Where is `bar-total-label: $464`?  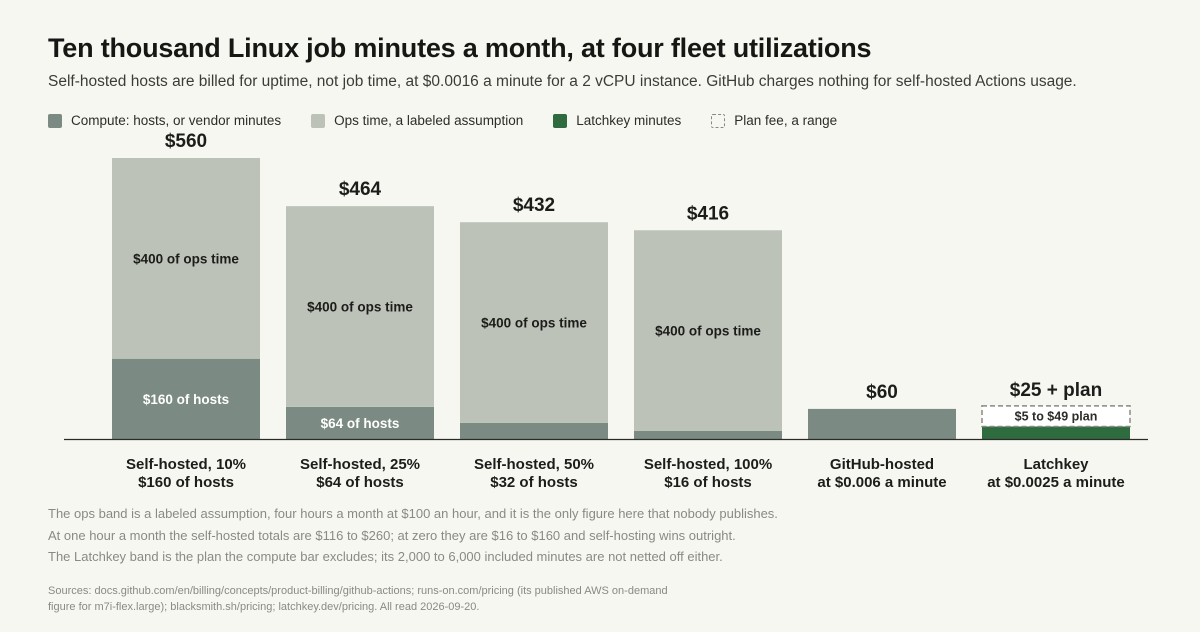 bar-total-label: $464 is located at coordinates (360, 189).